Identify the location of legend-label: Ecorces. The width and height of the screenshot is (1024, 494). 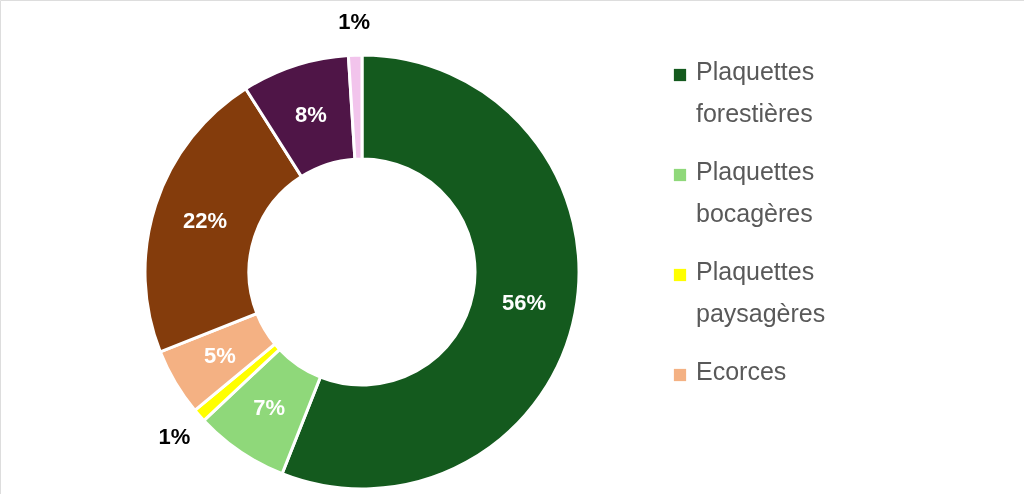
(741, 371).